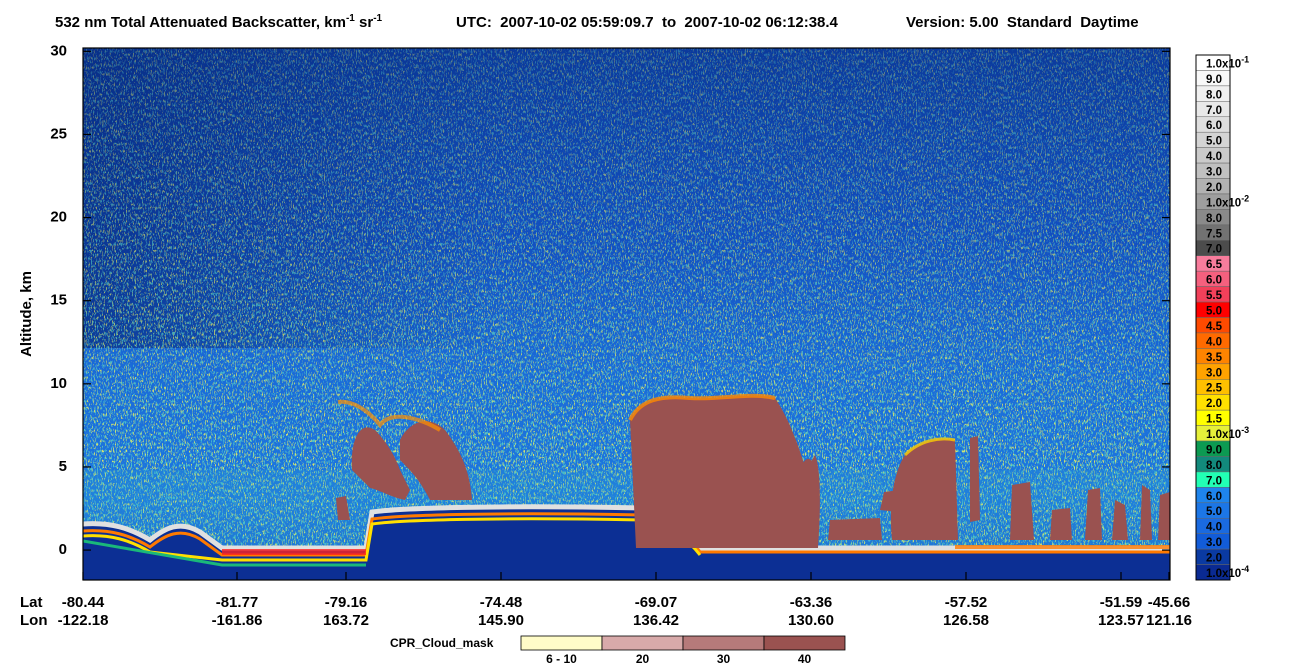 The height and width of the screenshot is (672, 1300). I want to click on lat-label: -81.77, so click(237, 602).